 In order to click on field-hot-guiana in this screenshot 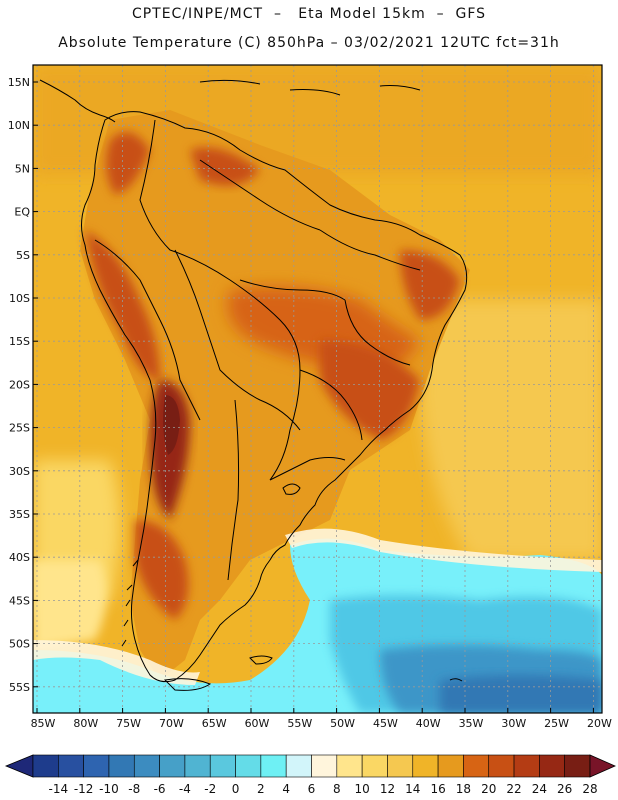, I will do `click(225, 166)`.